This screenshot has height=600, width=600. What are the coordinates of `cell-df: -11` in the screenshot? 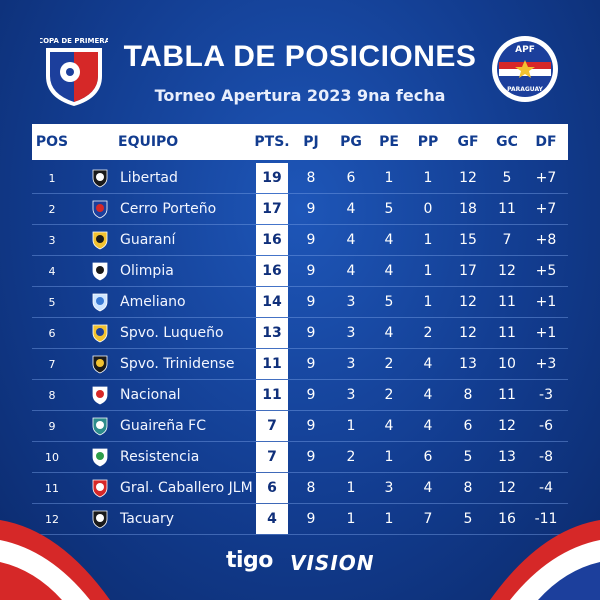 It's located at (546, 519).